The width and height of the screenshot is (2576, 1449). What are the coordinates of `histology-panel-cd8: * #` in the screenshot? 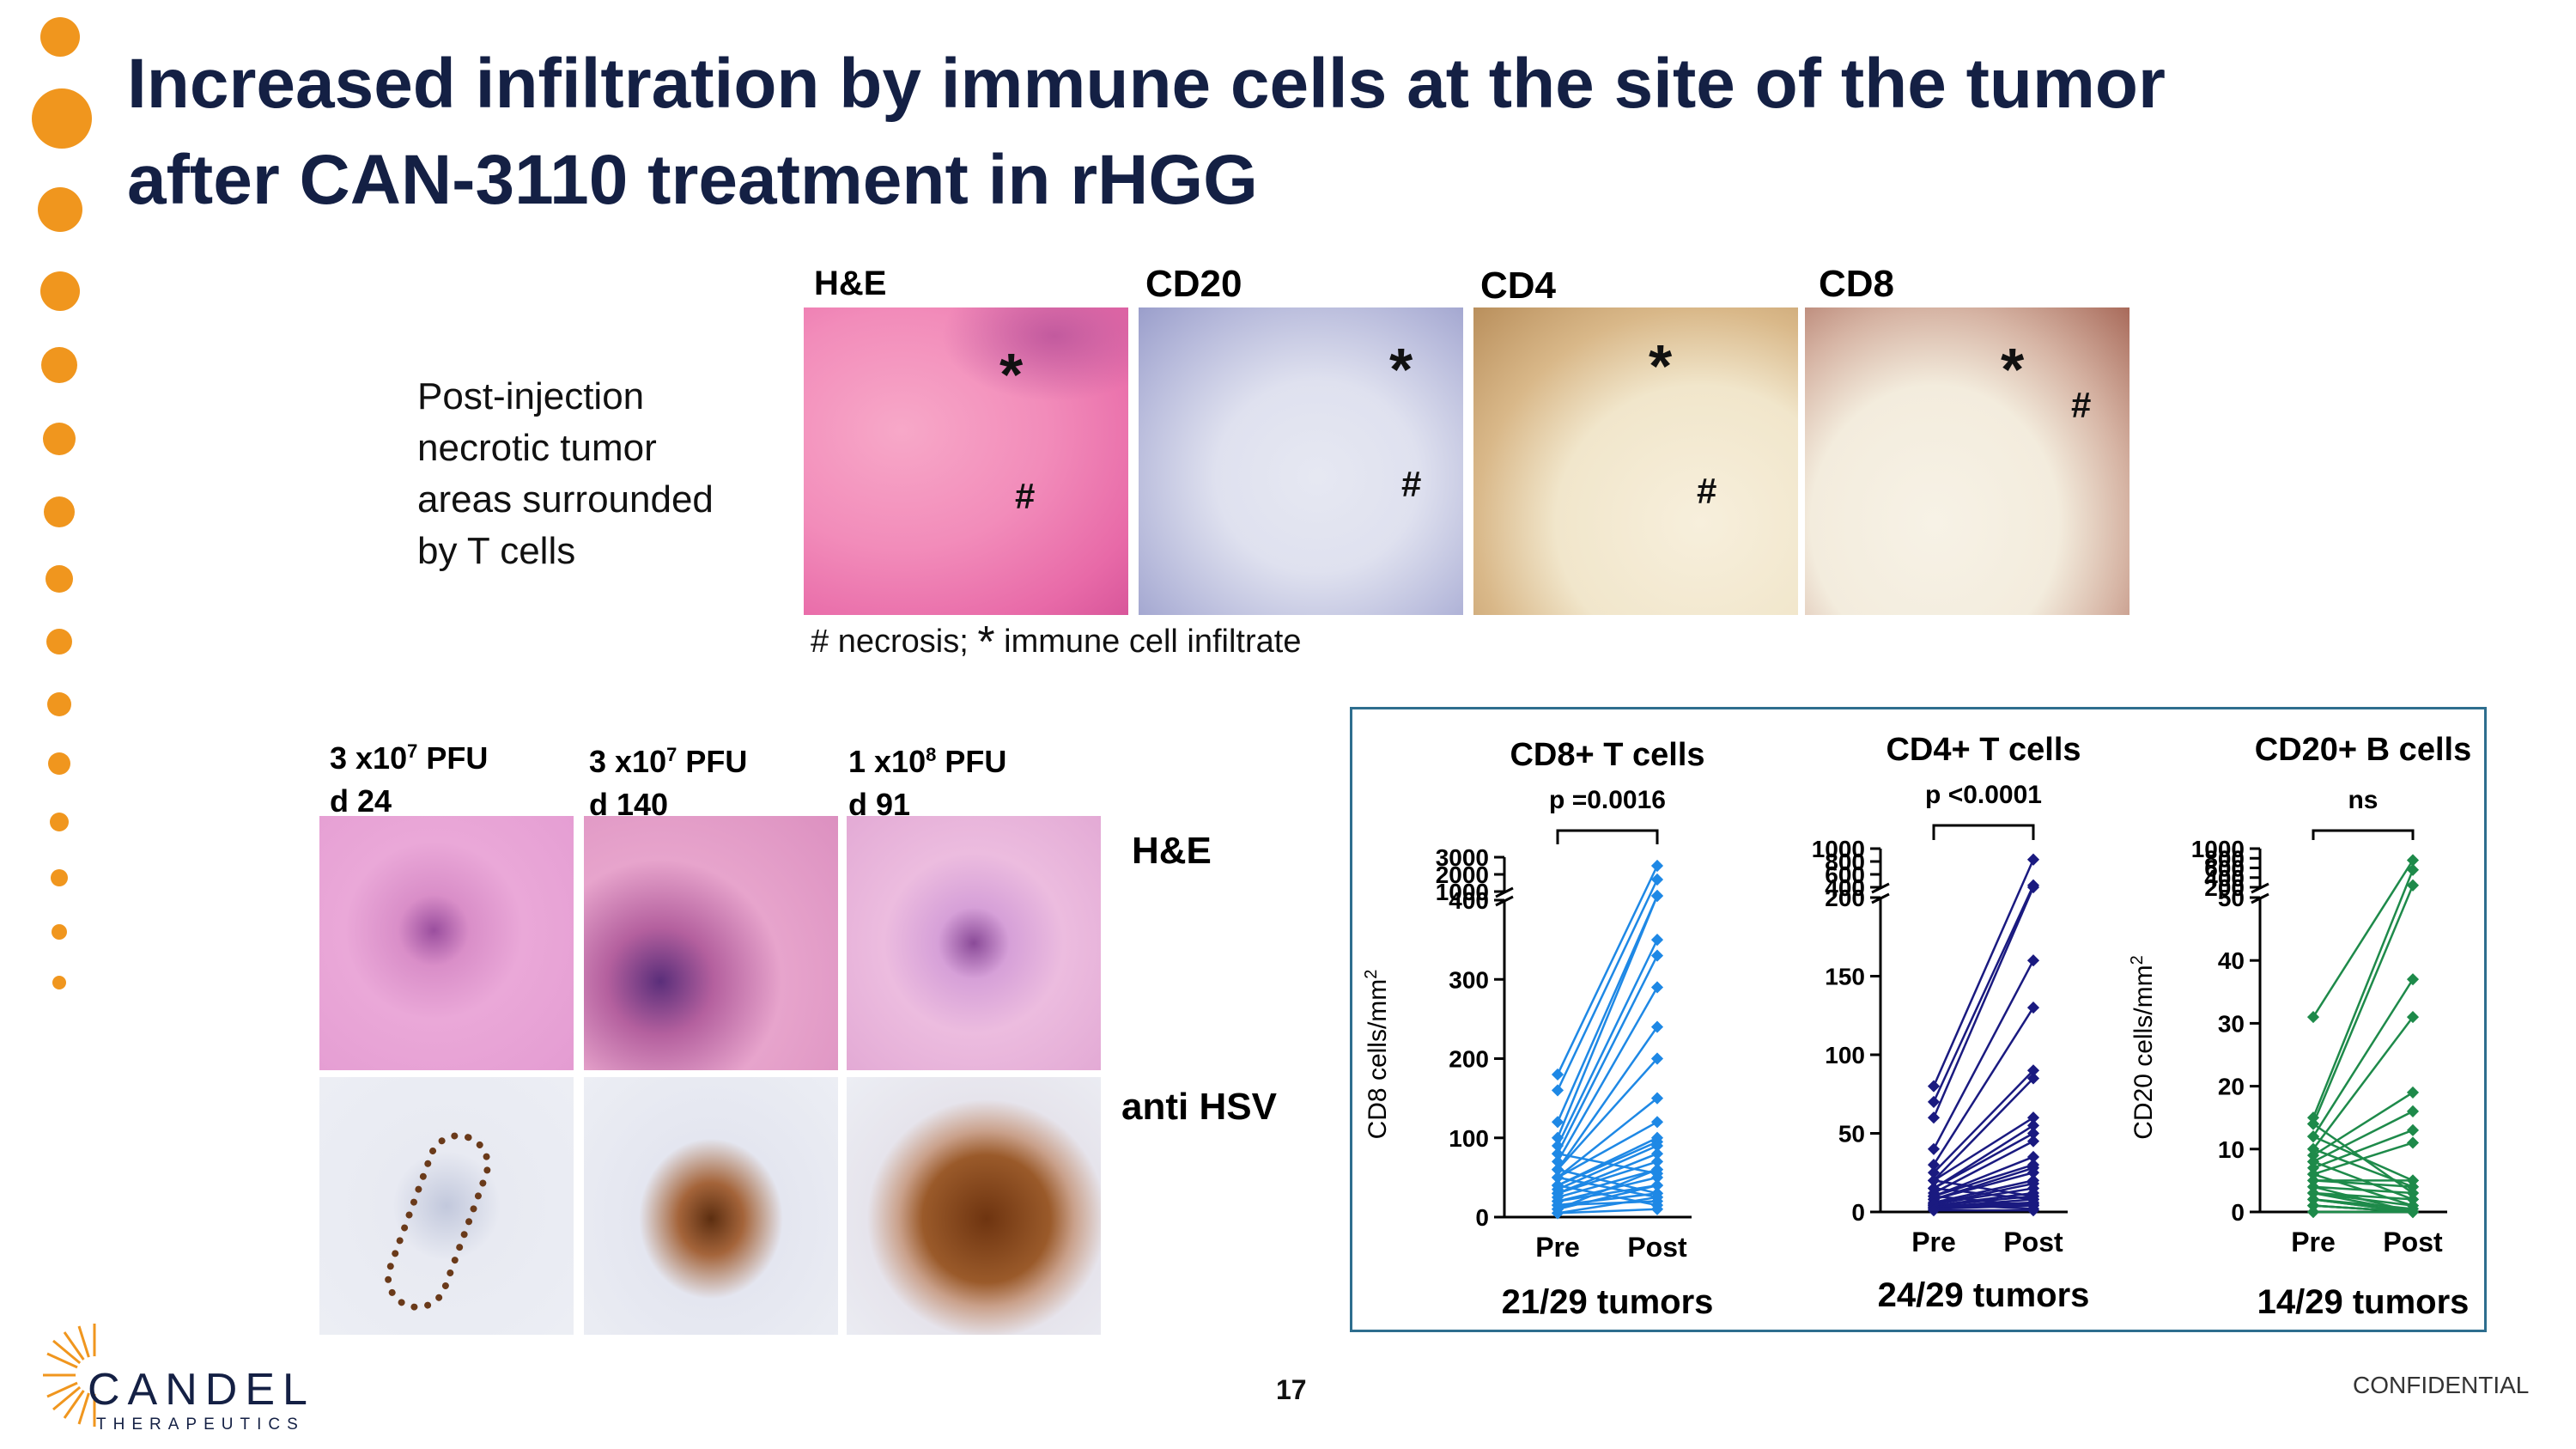 It's located at (1967, 461).